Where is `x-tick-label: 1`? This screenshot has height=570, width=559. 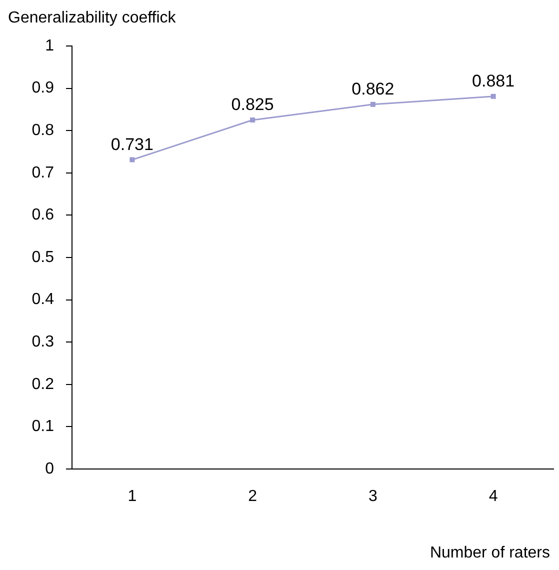 x-tick-label: 1 is located at coordinates (132, 497).